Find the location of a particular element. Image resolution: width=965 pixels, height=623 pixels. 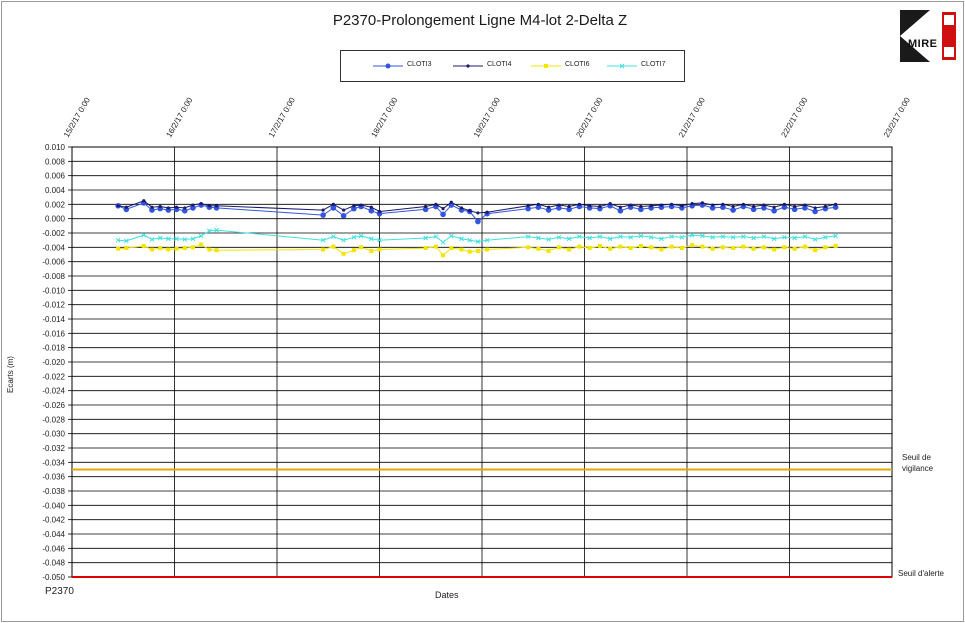

series-line is located at coordinates (477, 207).